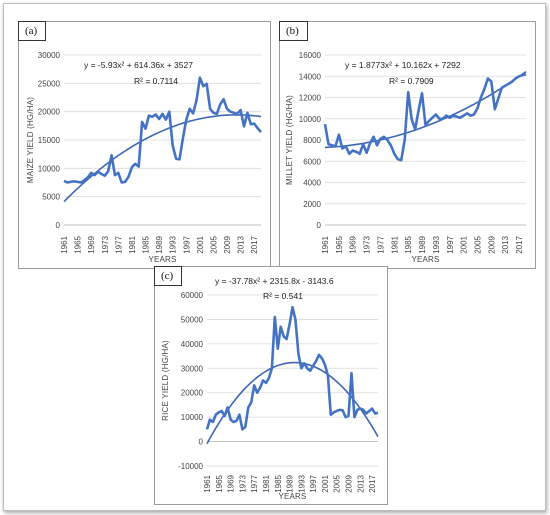  Describe the element at coordinates (312, 183) in the screenshot. I see `y-tick-label: 4000` at that location.